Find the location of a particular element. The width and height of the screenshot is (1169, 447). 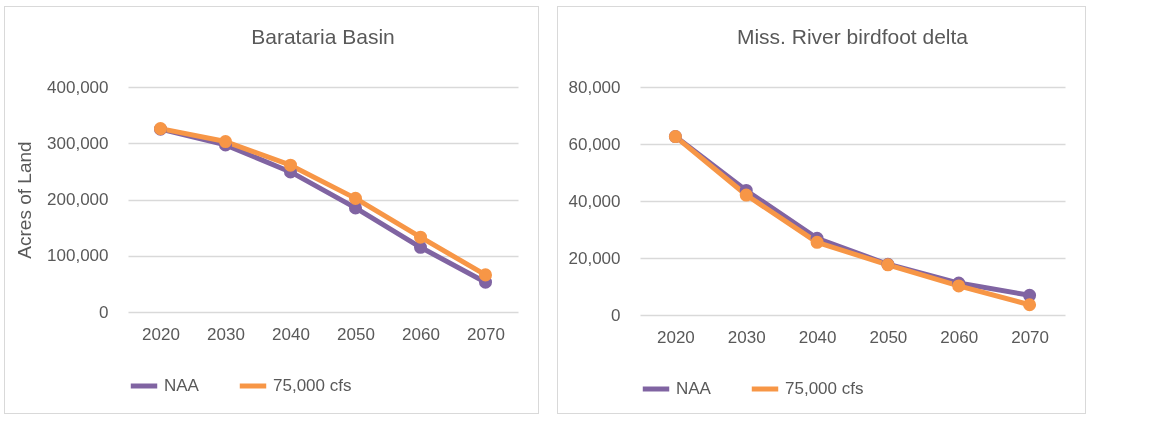

chart-title: Barataria Basin is located at coordinates (323, 36).